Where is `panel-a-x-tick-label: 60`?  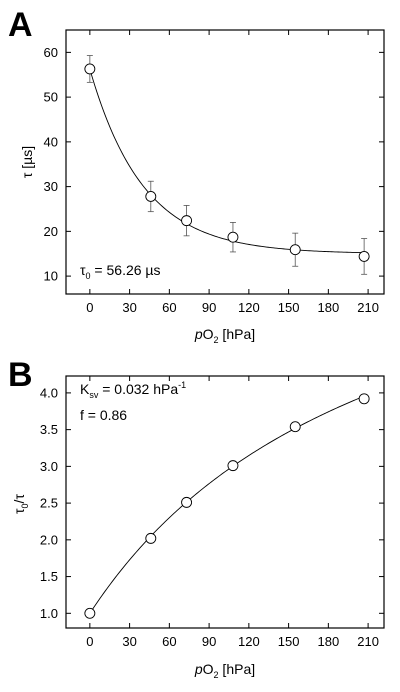
panel-a-x-tick-label: 60 is located at coordinates (169, 307).